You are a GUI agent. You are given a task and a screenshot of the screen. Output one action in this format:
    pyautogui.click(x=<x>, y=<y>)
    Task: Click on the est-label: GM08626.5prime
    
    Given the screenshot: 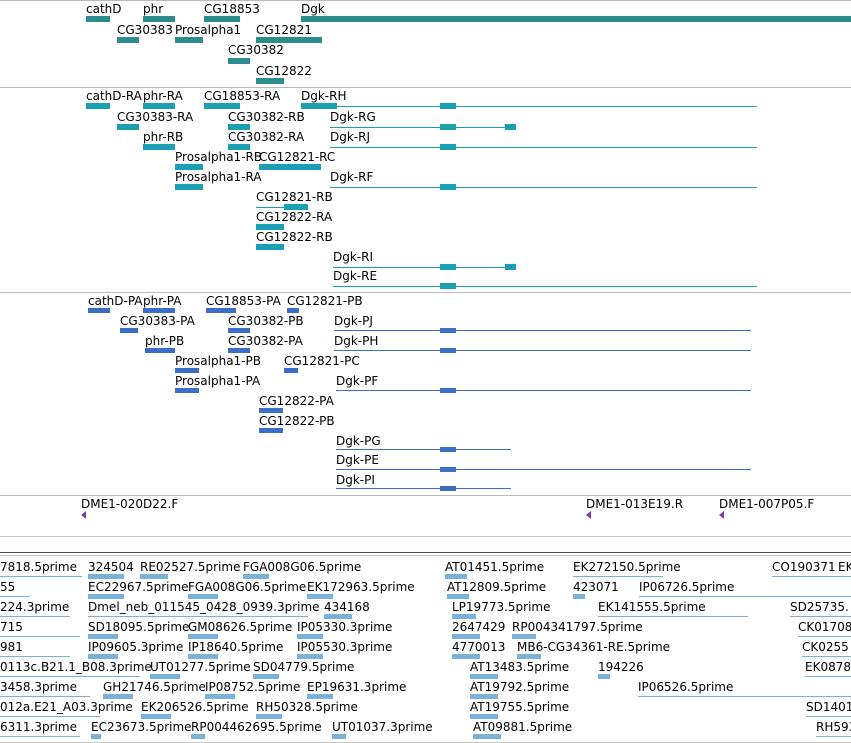 What is the action you would take?
    pyautogui.click(x=240, y=627)
    